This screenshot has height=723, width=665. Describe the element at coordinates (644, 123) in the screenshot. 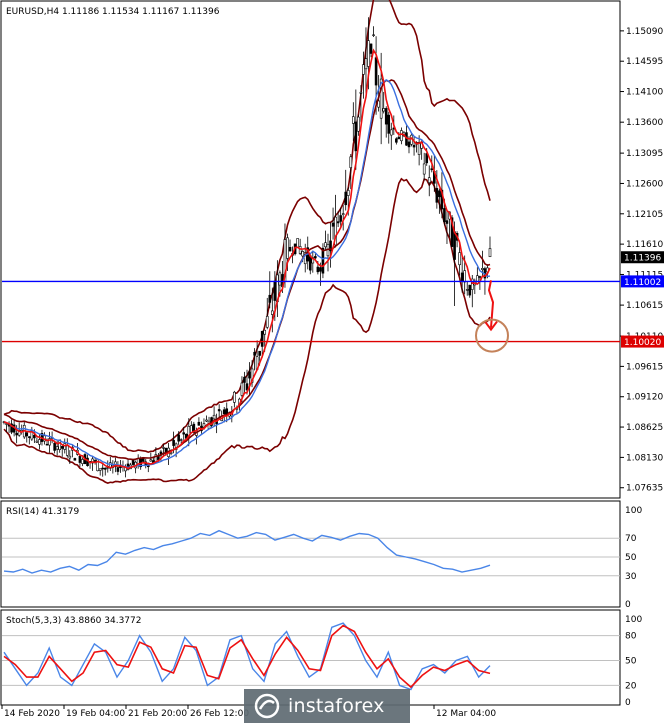

I see `price-tick-label: 1.13600` at that location.